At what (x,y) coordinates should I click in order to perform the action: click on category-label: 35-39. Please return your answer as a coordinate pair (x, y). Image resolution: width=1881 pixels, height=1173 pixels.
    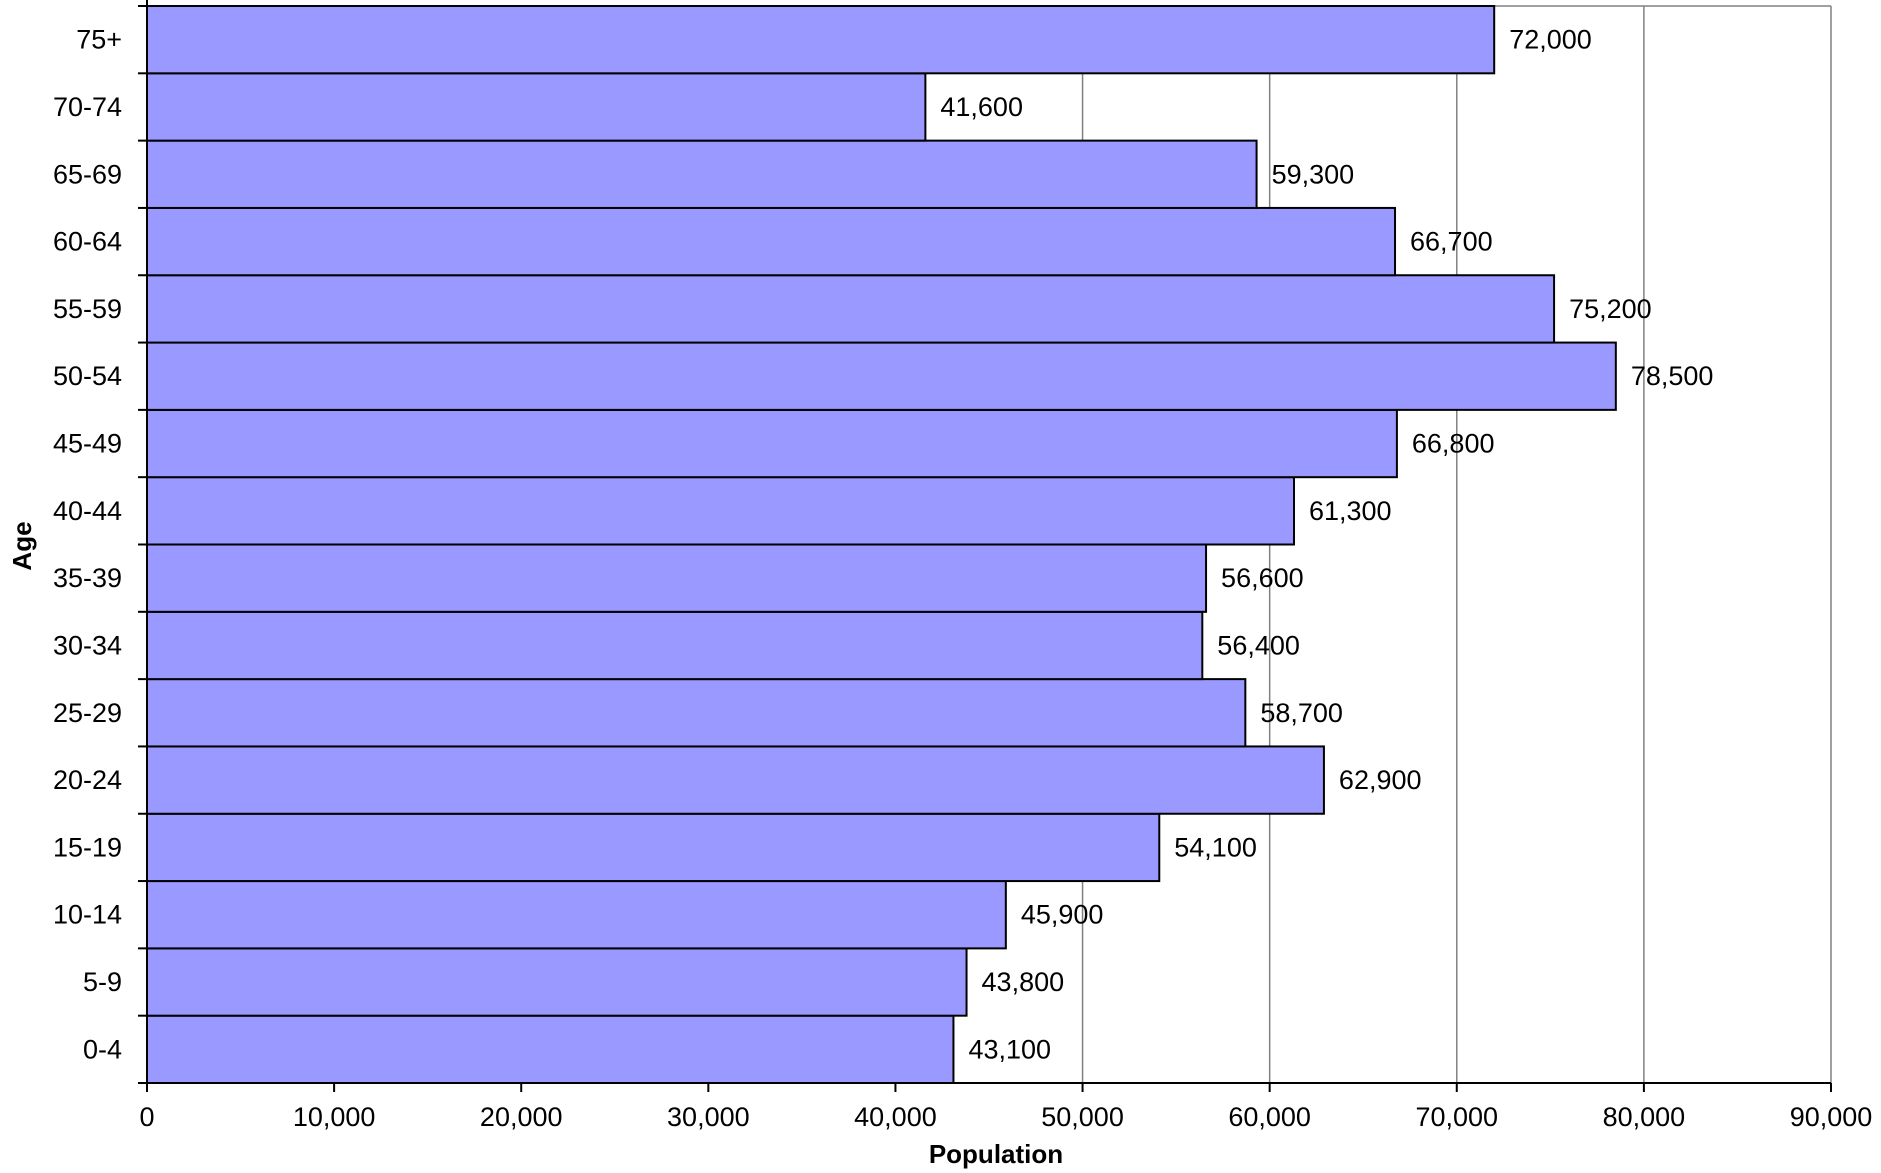
    Looking at the image, I should click on (87, 578).